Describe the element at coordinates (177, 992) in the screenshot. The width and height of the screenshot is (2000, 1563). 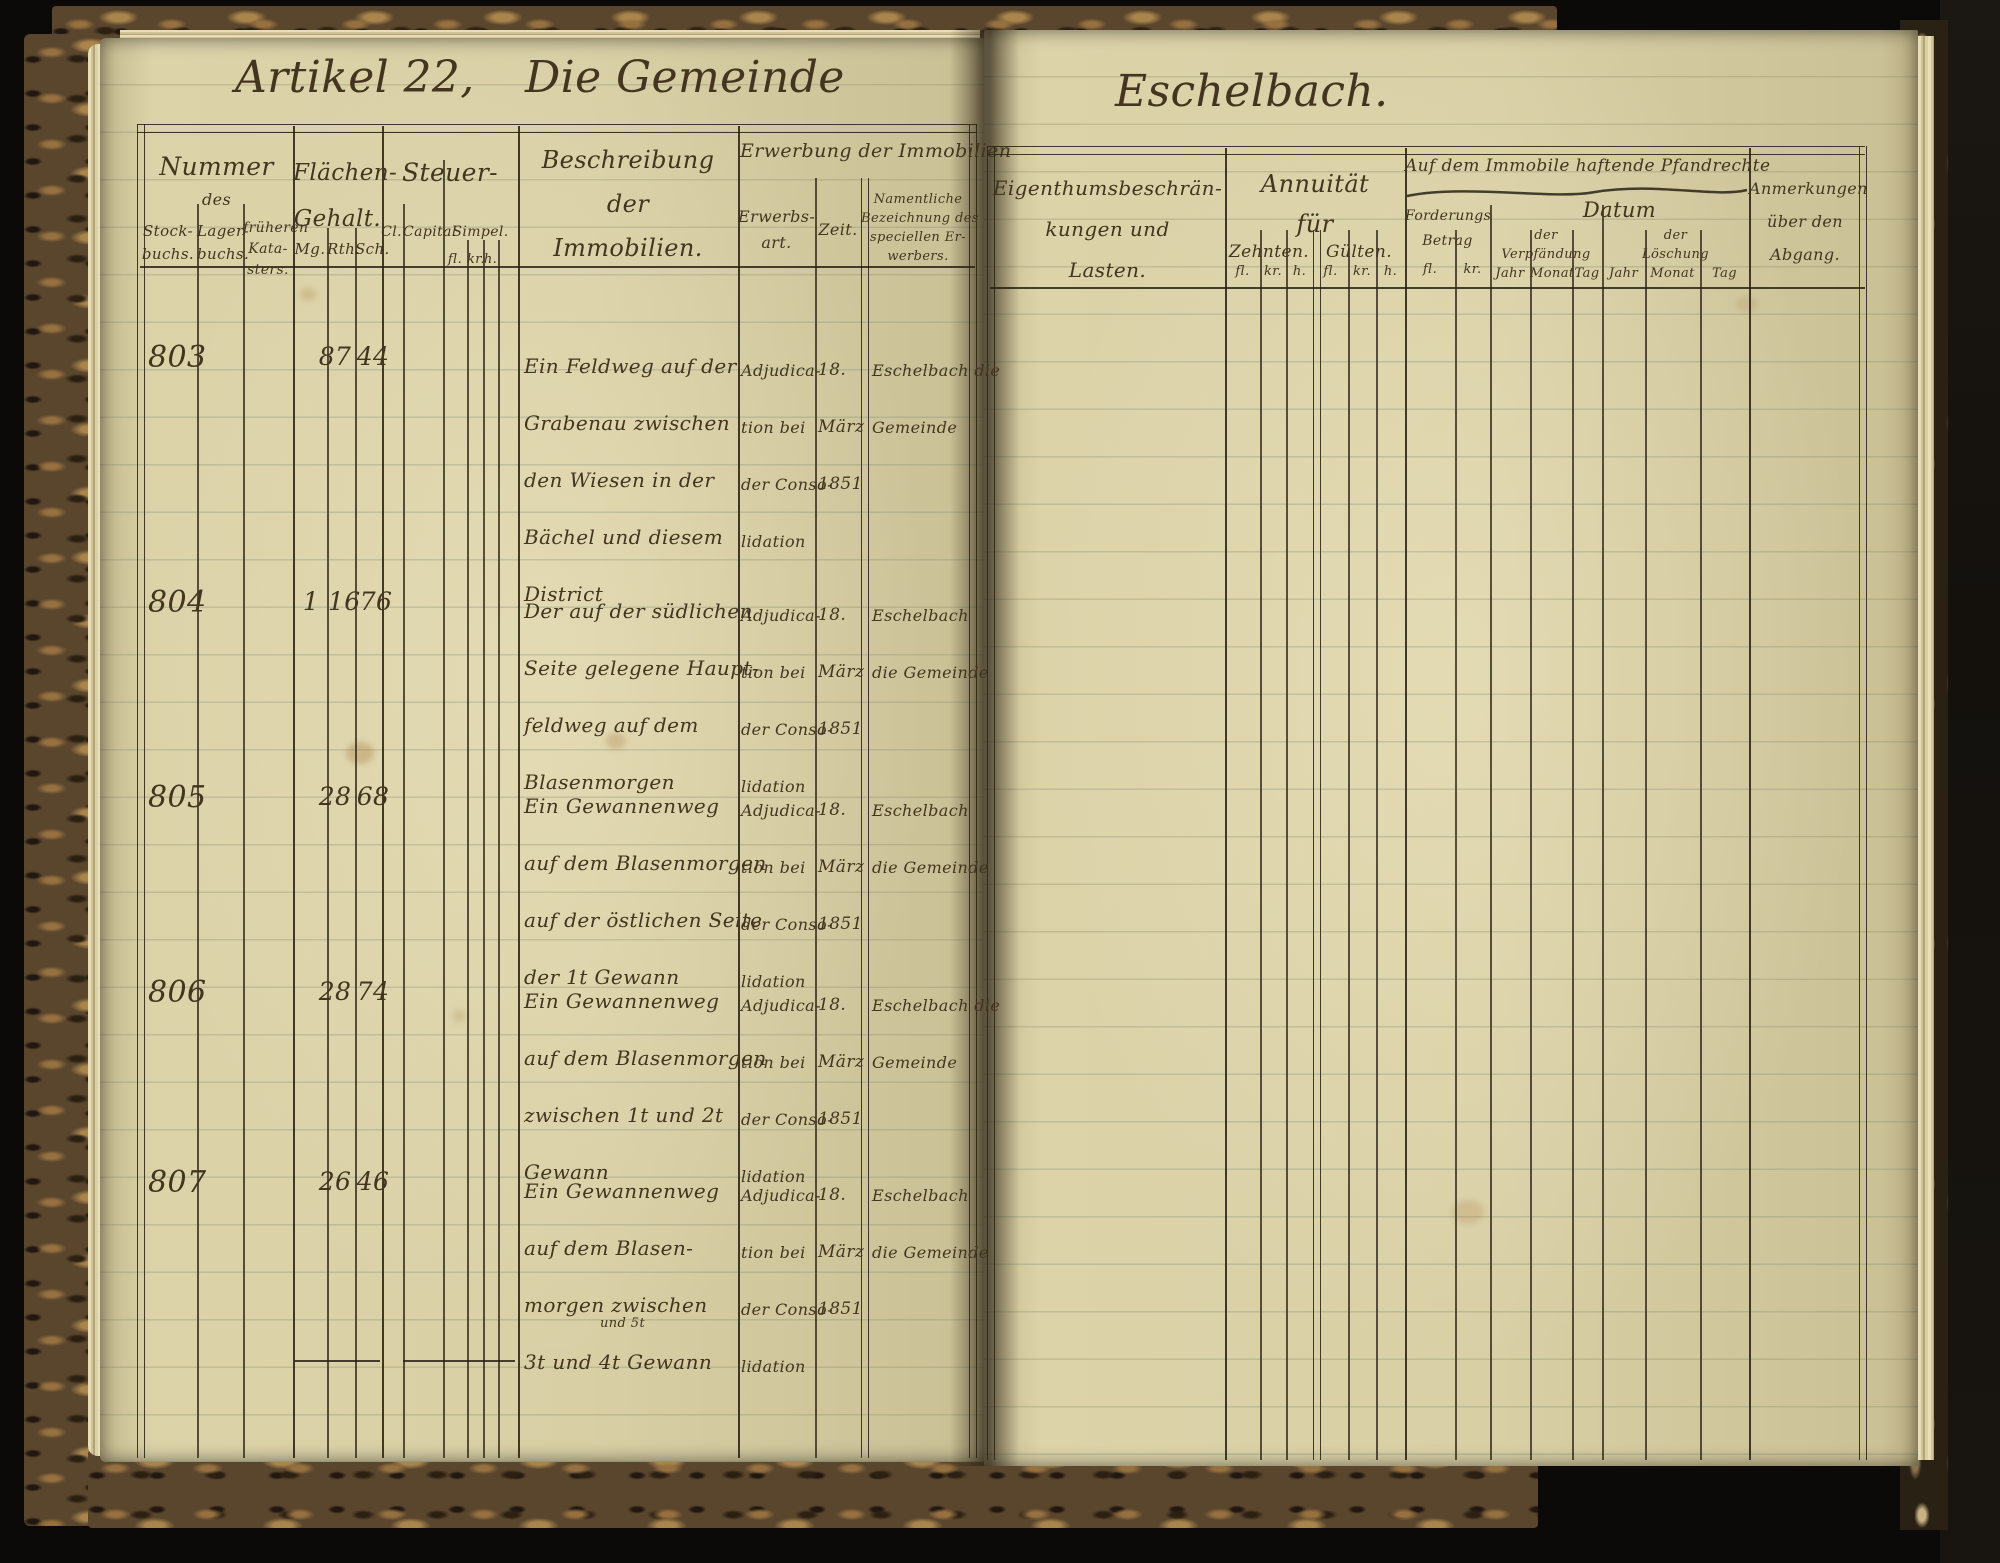
I see `entry-number: 806` at that location.